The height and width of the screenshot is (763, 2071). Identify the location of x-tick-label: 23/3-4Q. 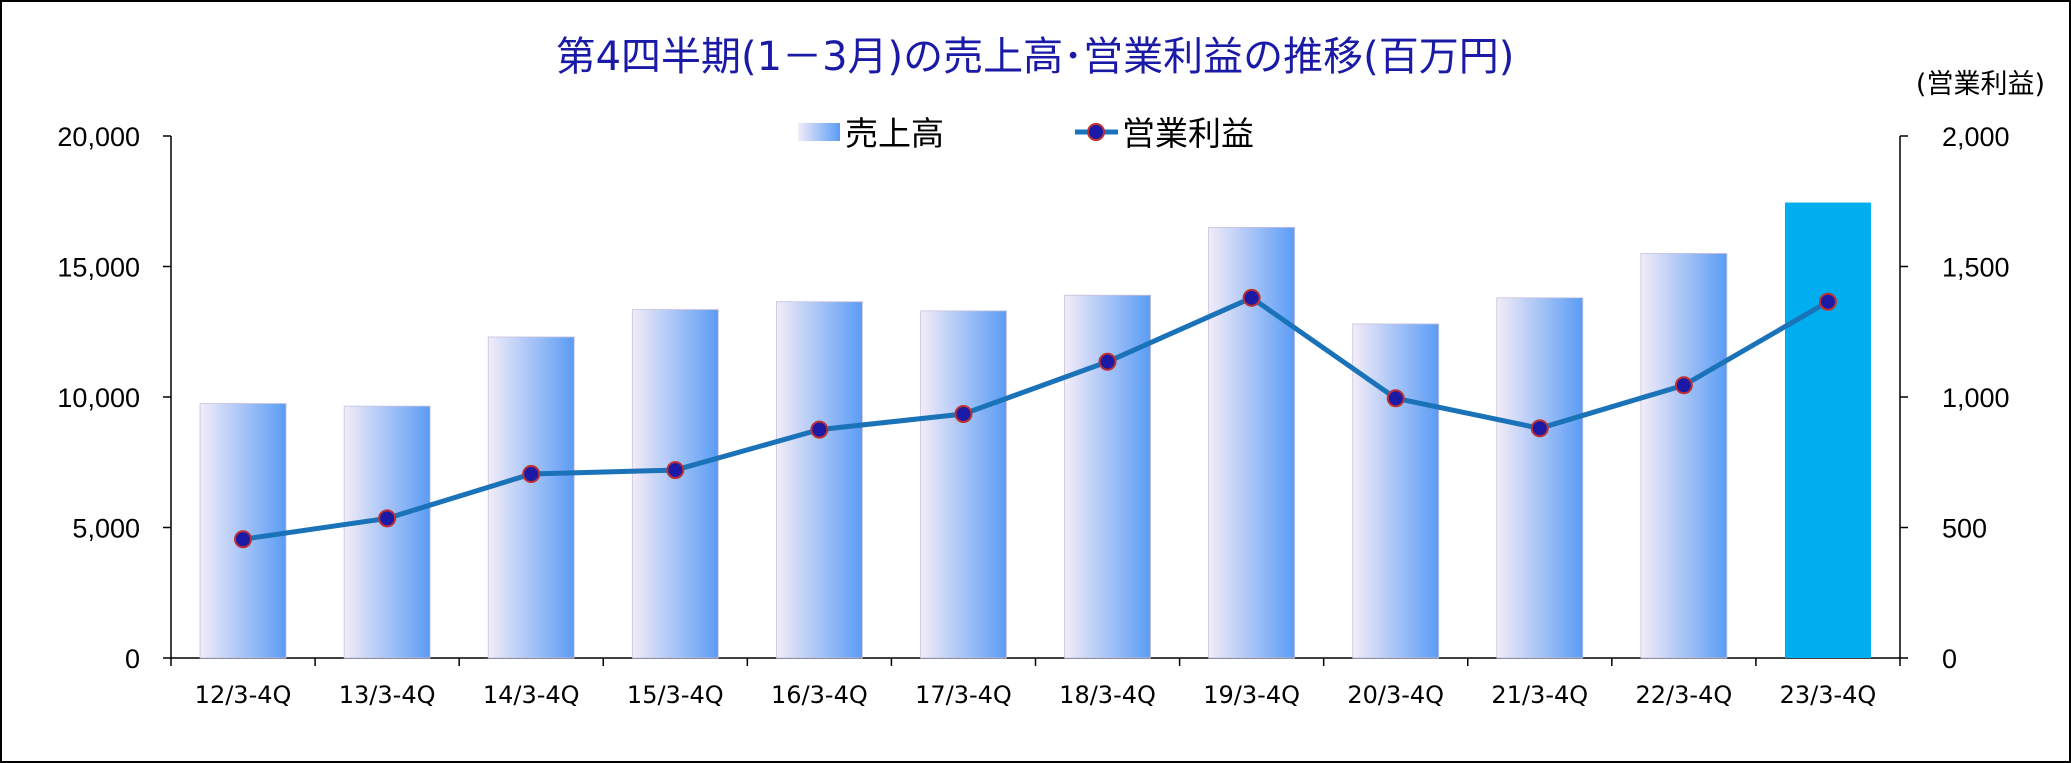
(1828, 695).